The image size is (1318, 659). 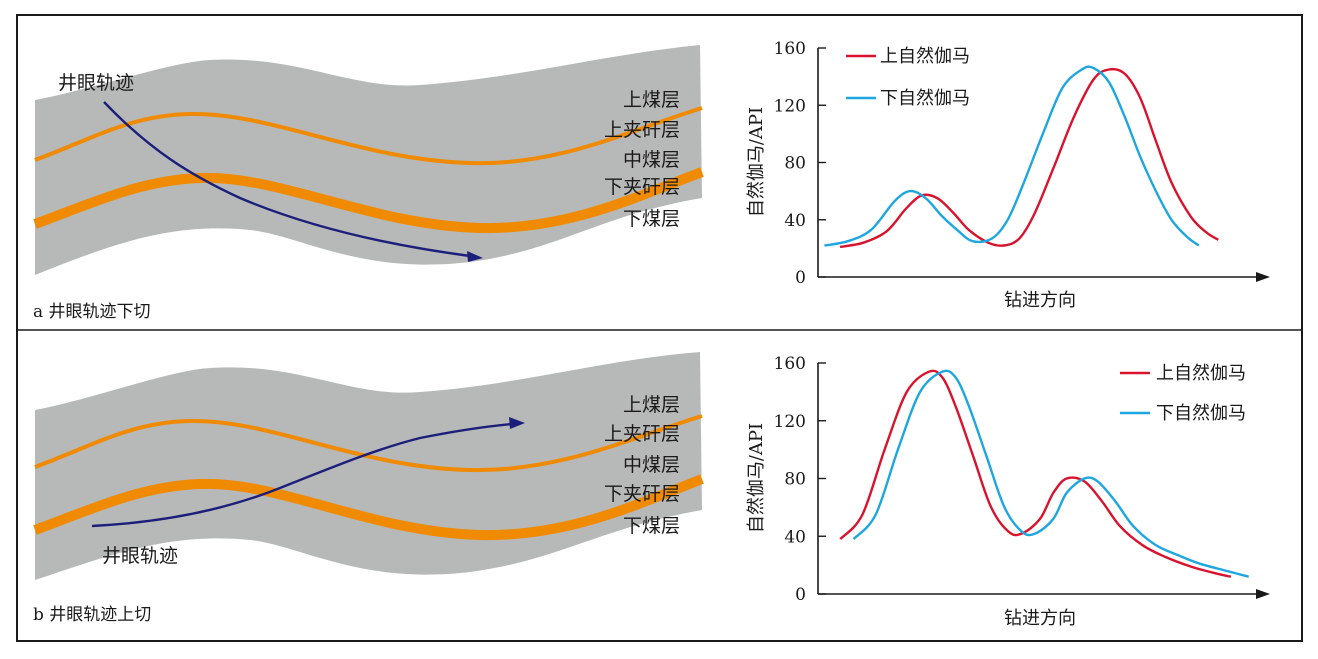 I want to click on panel-caption: b 井眼轨迹上切, so click(x=92, y=615).